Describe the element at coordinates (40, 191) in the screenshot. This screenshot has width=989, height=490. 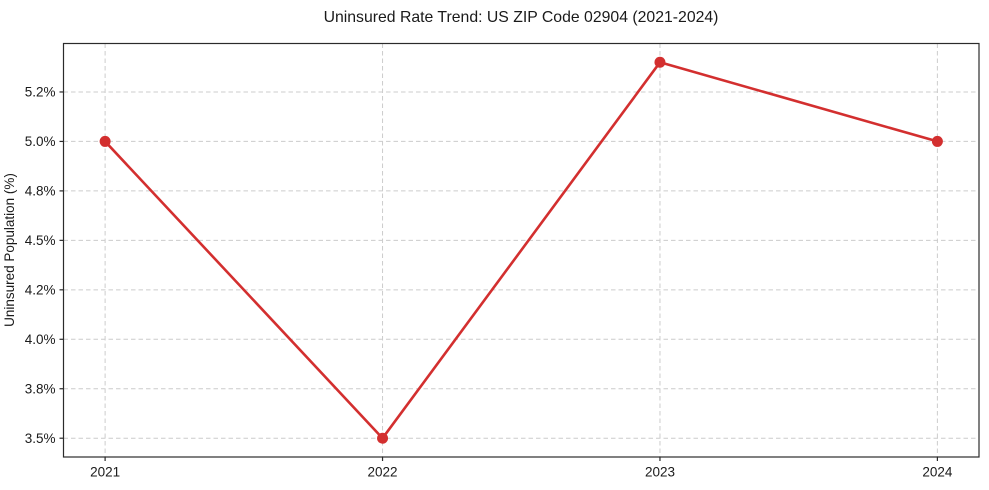
I see `y-tick-label: 4.8%` at that location.